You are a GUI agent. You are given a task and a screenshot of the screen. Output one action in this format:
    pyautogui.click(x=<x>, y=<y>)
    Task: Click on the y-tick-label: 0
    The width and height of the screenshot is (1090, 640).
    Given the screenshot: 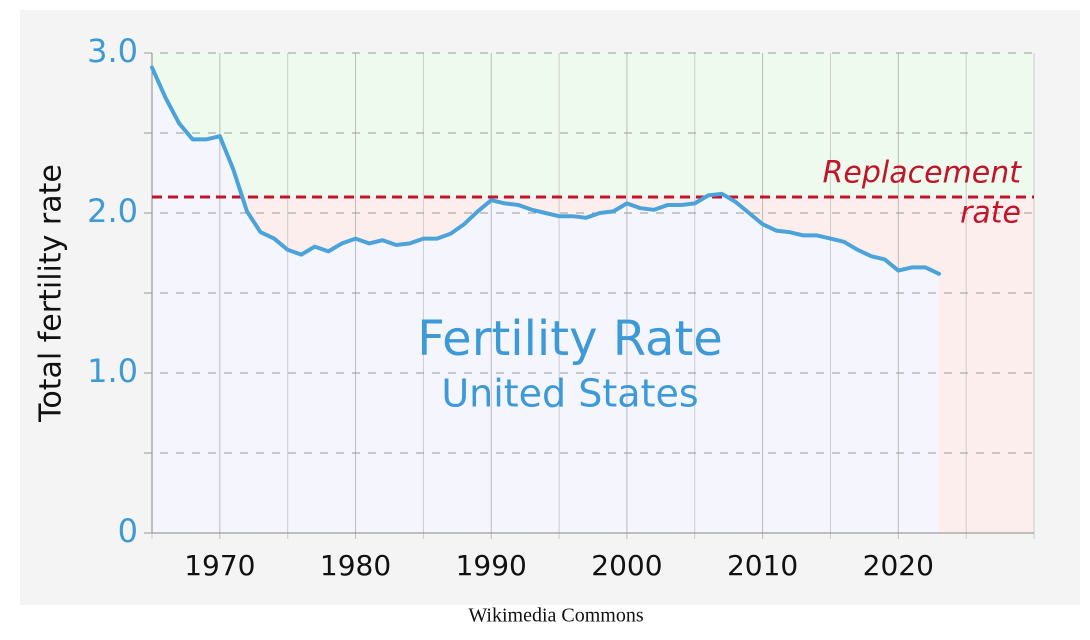 What is the action you would take?
    pyautogui.click(x=128, y=531)
    